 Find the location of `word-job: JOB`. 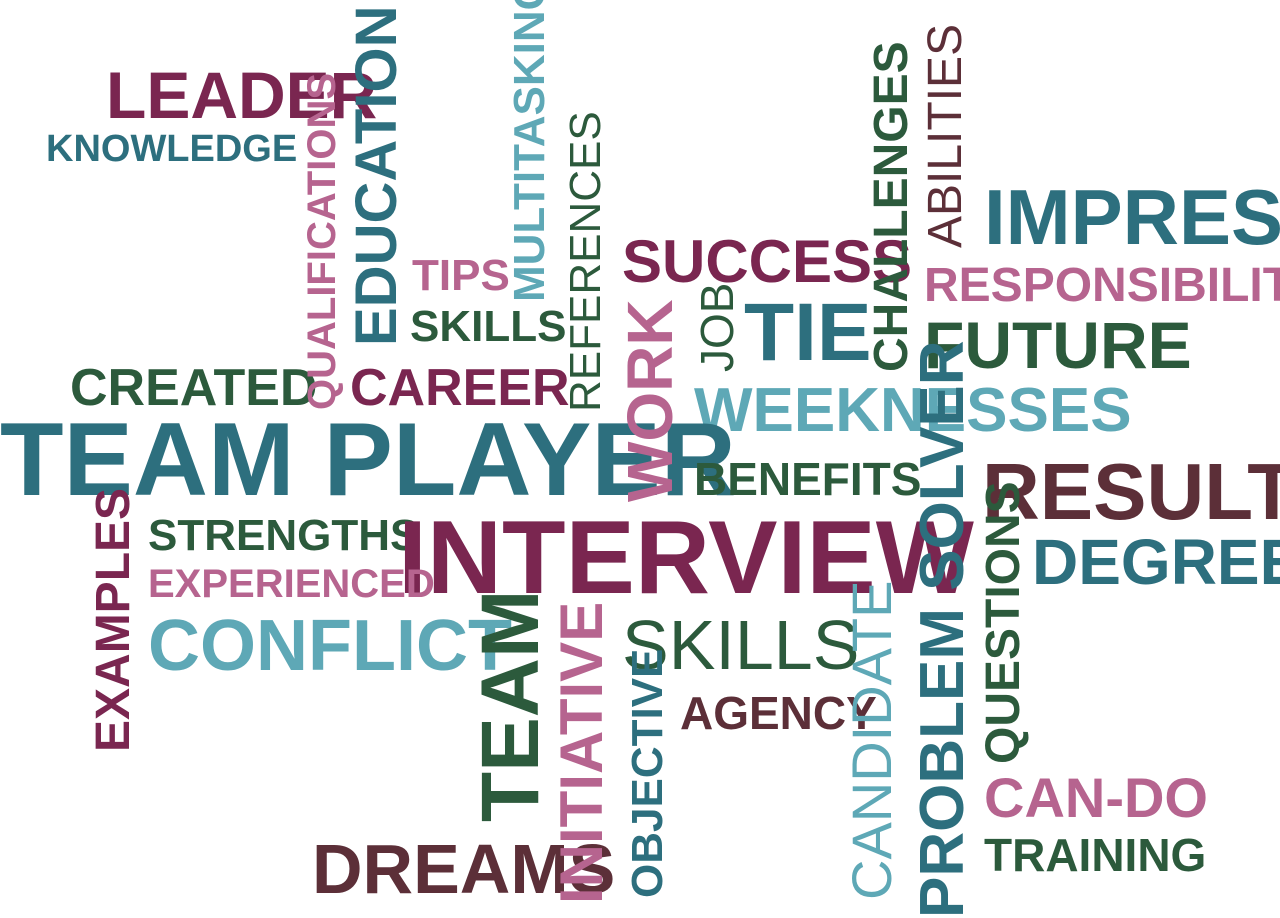

word-job: JOB is located at coordinates (717, 327).